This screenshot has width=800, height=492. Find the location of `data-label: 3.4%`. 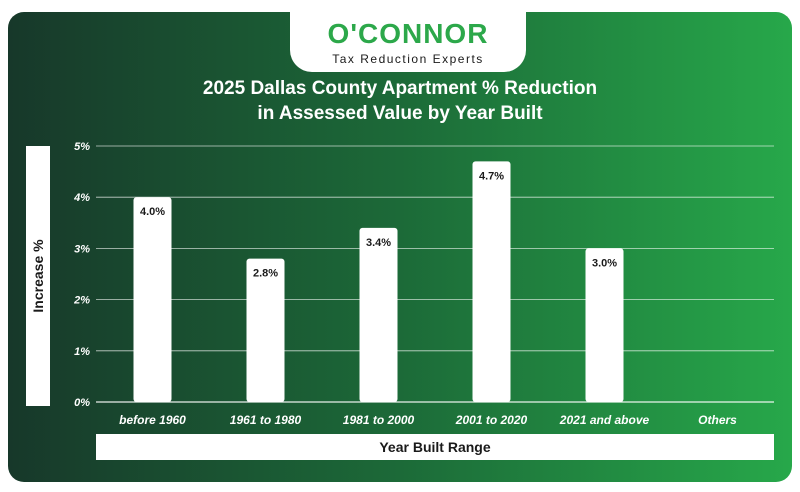

data-label: 3.4% is located at coordinates (378, 243).